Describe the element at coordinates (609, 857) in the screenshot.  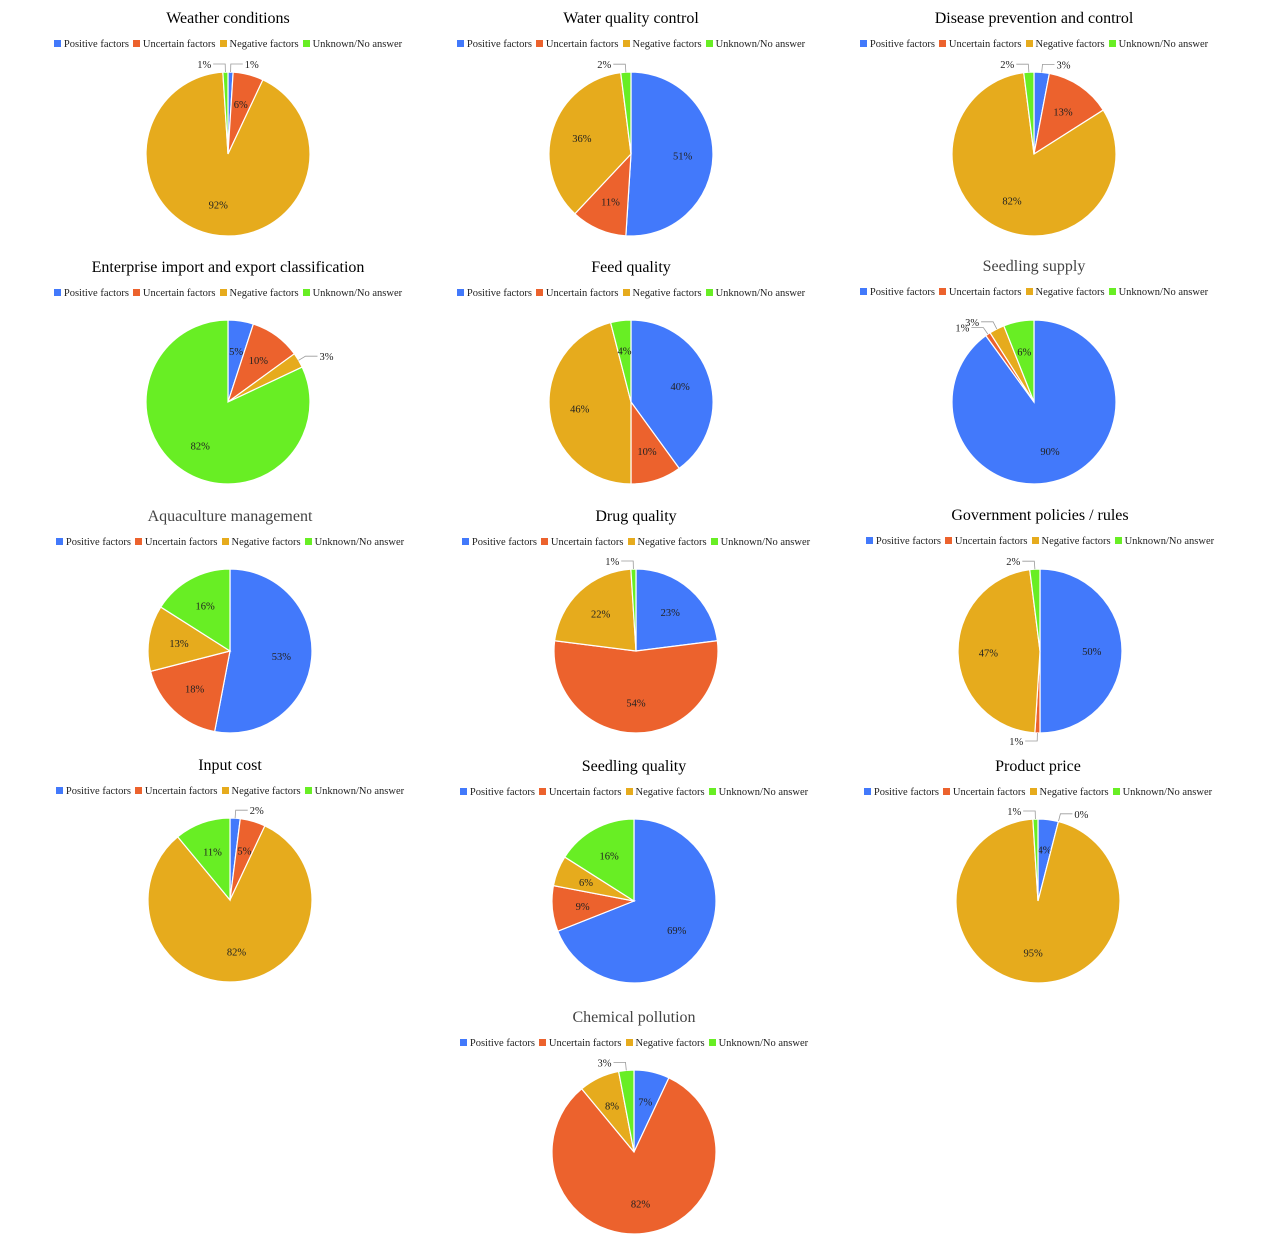
I see `slice-label: 16%` at that location.